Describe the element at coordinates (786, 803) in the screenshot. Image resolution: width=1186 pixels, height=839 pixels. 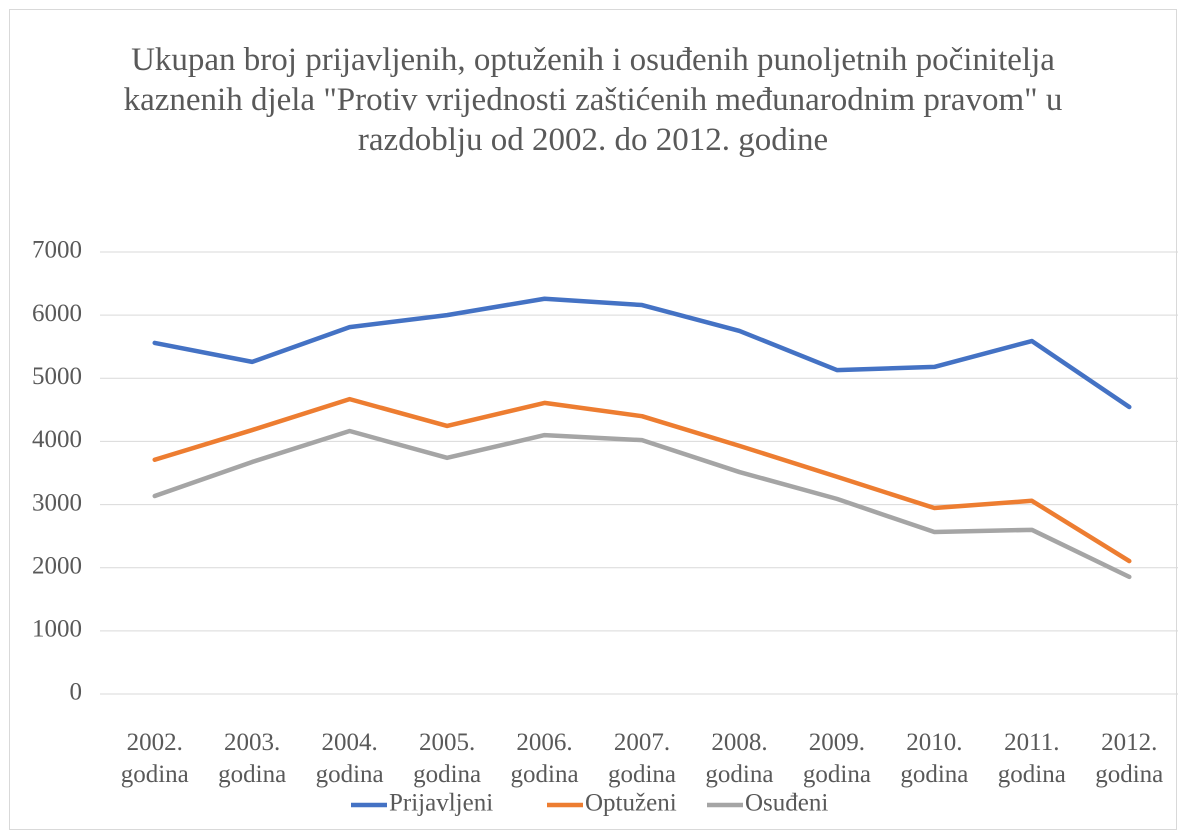
I see `legend-label: Osuđeni` at that location.